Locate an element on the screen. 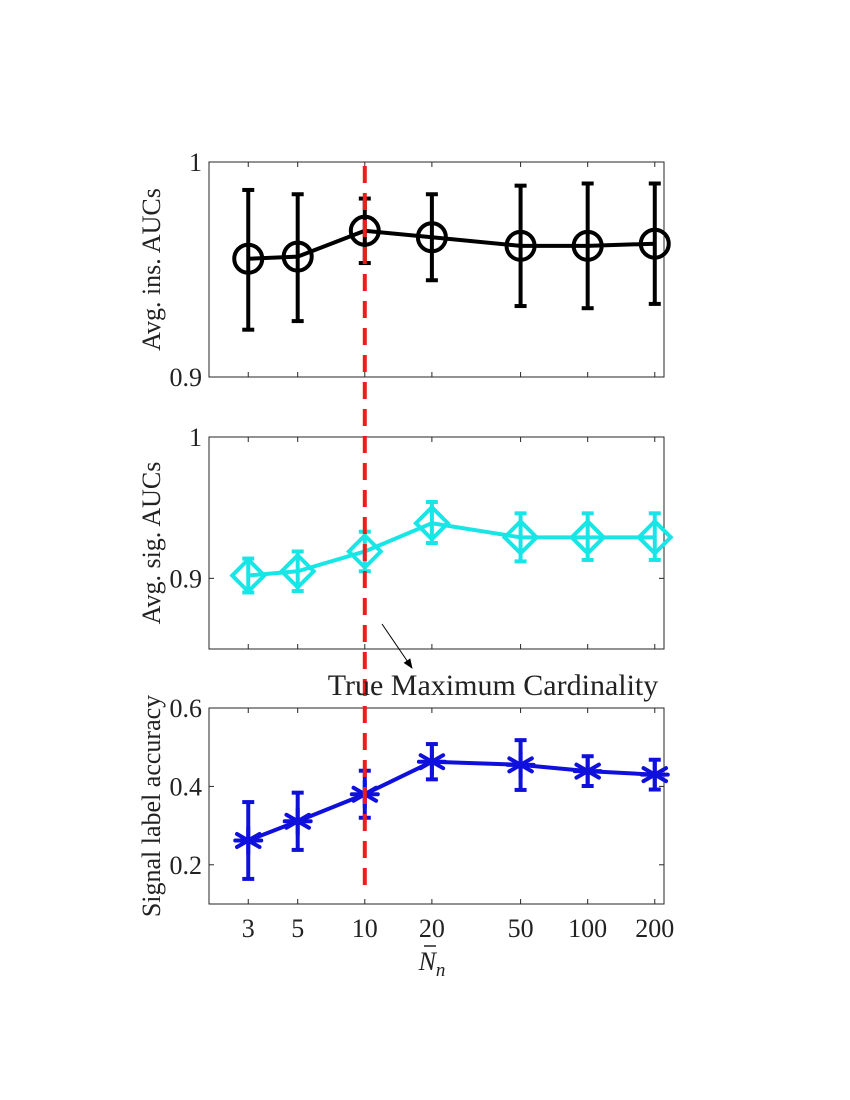  sig-auc-y-tick-label: 0.9 is located at coordinates (186, 578).